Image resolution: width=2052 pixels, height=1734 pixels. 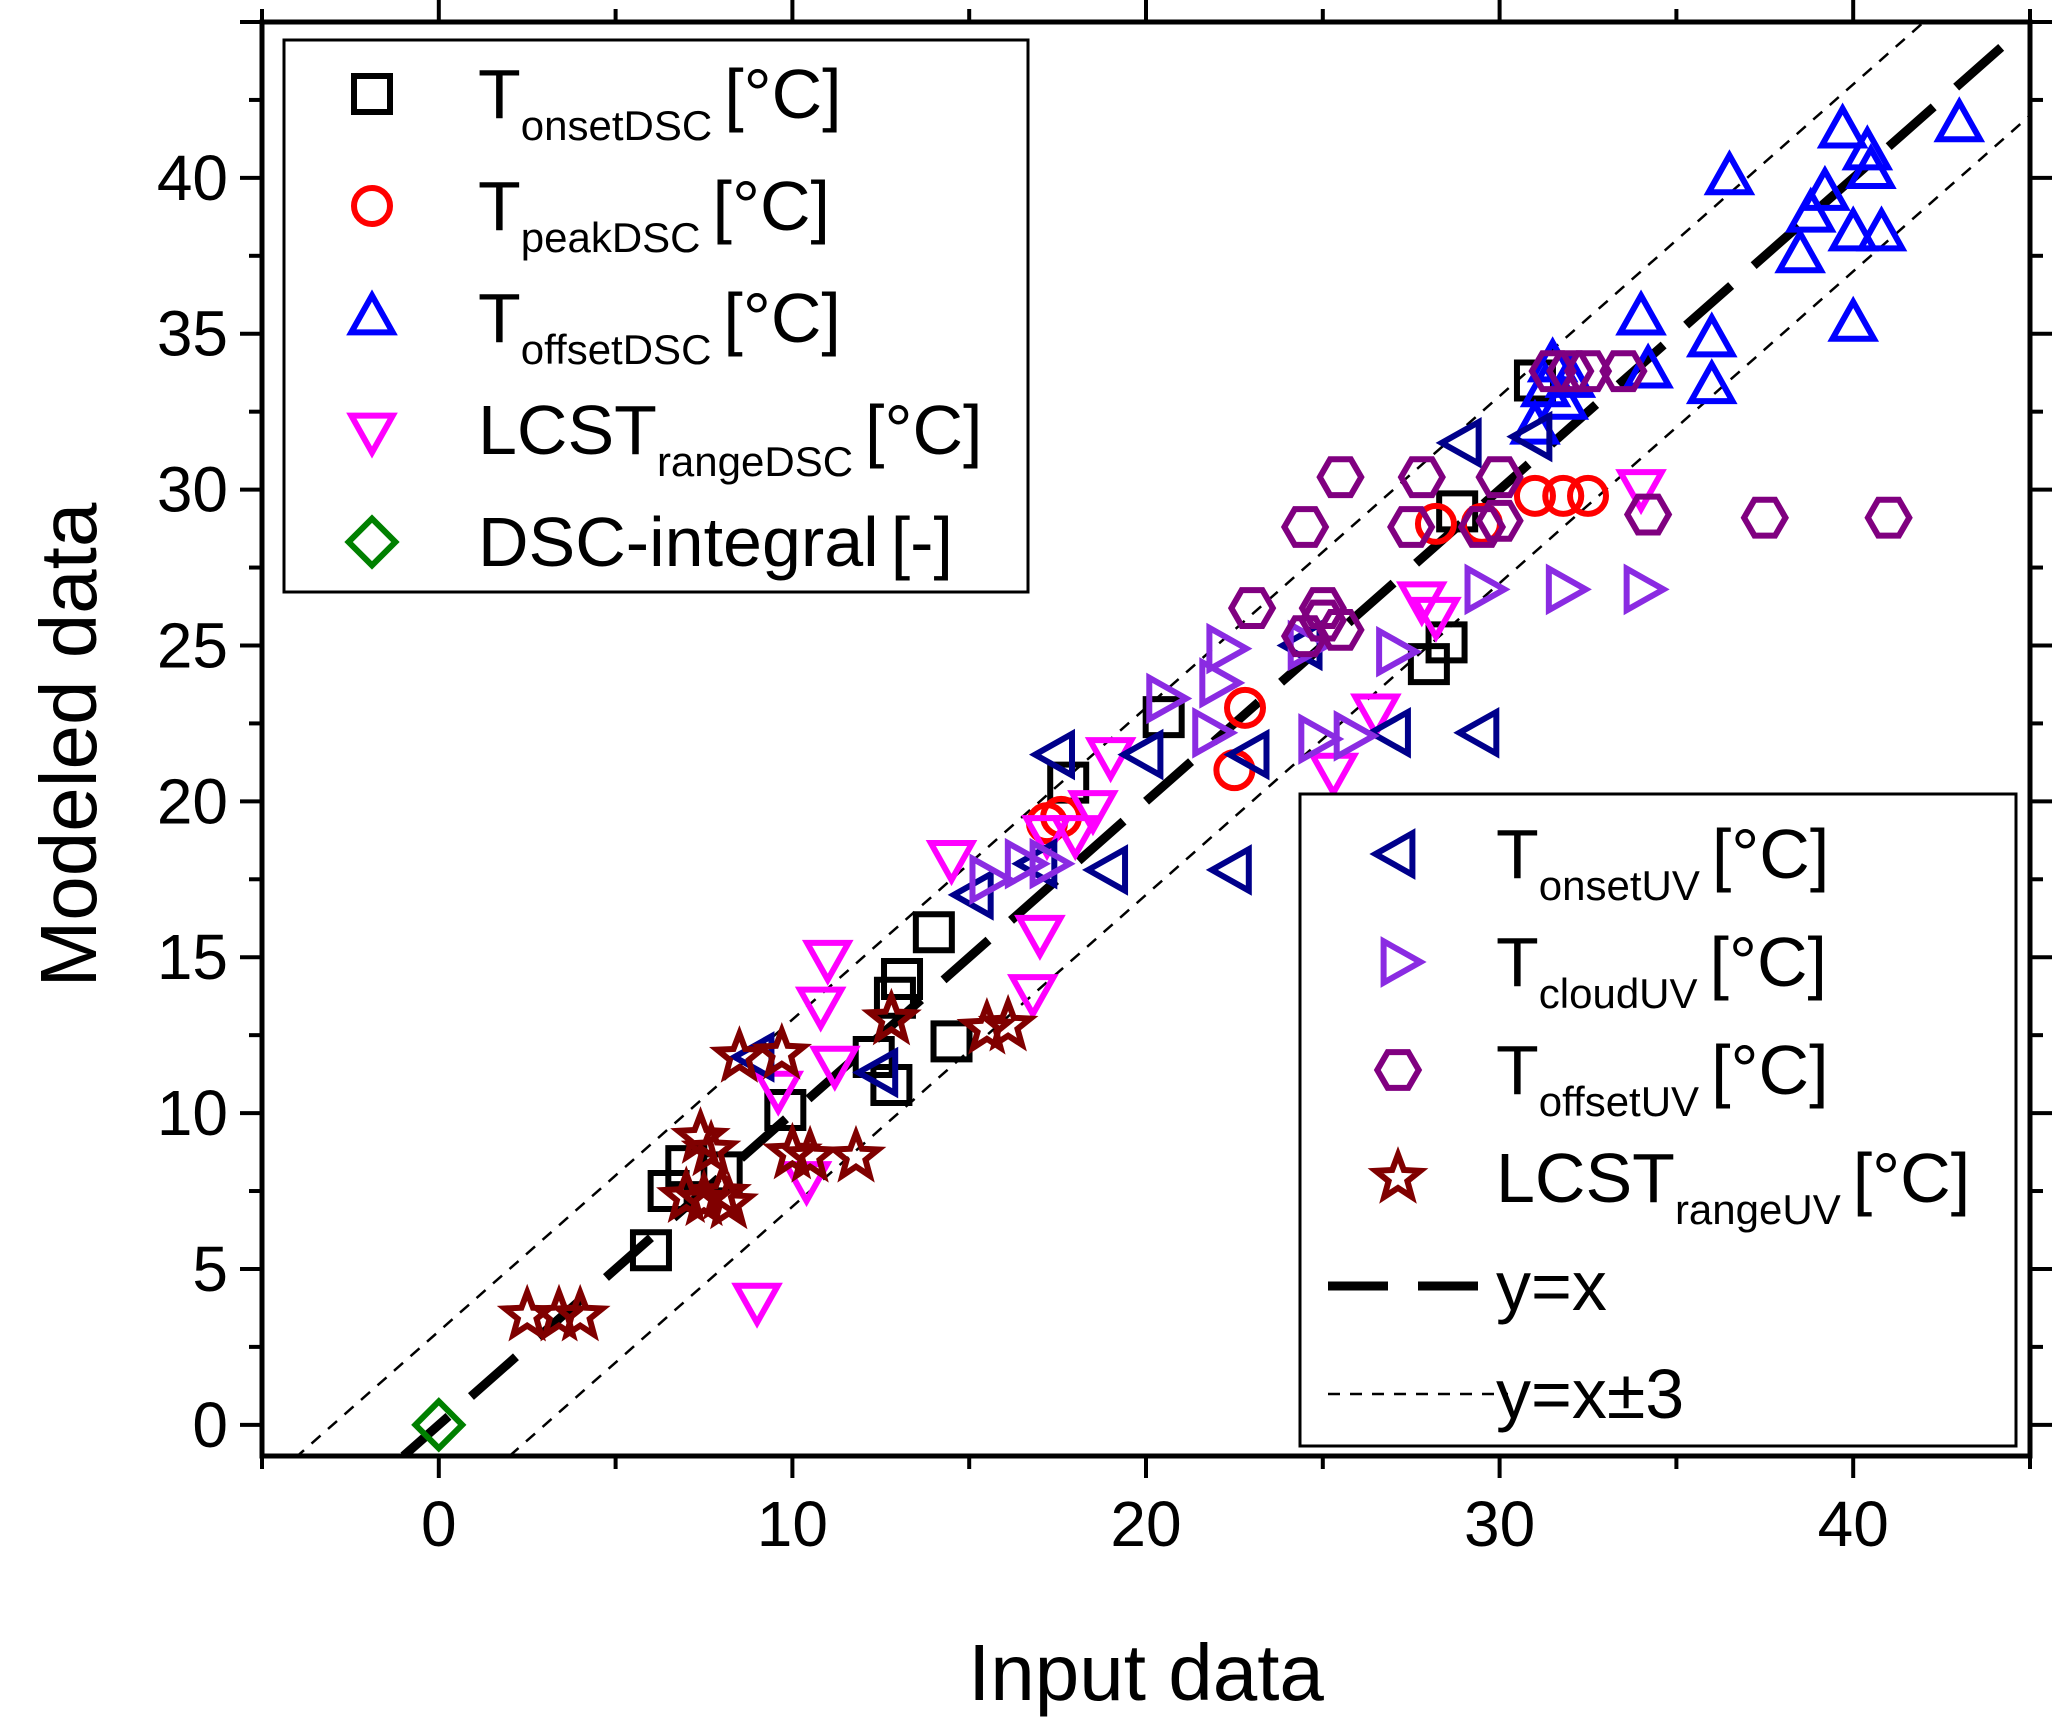 What do you see at coordinates (654, 214) in the screenshot?
I see `legend-label: TpeakDSC [°C]` at bounding box center [654, 214].